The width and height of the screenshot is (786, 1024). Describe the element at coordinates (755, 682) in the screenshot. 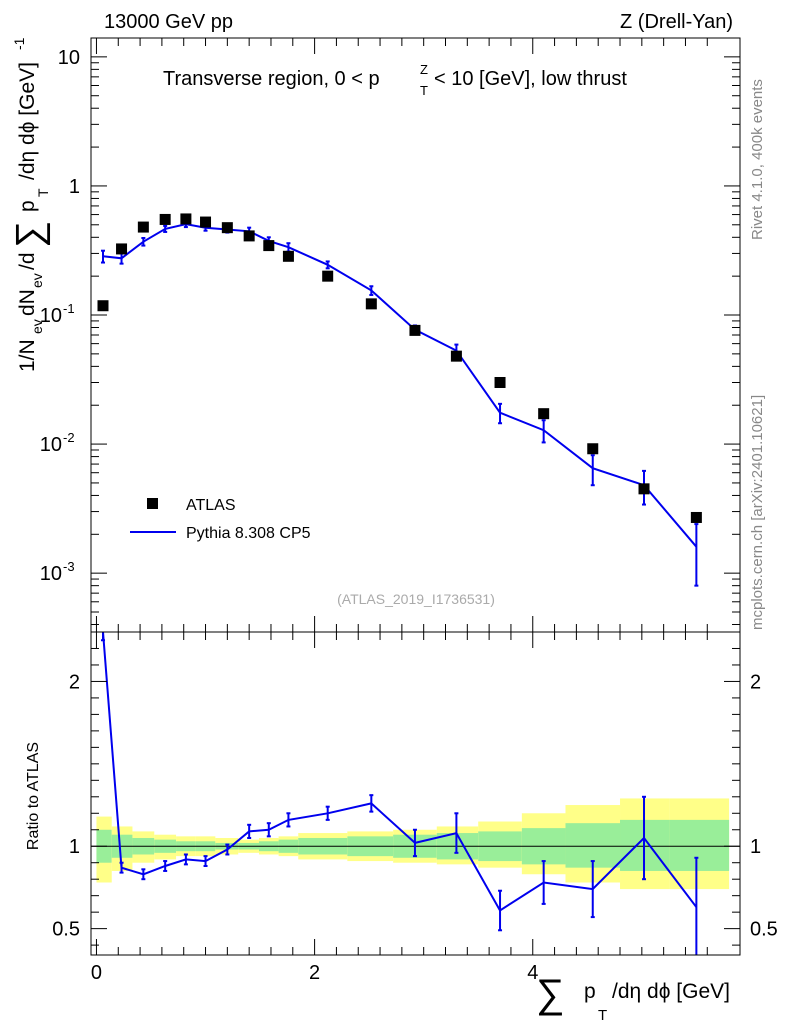

I see `ratio-y-tick-label-right: 2` at that location.